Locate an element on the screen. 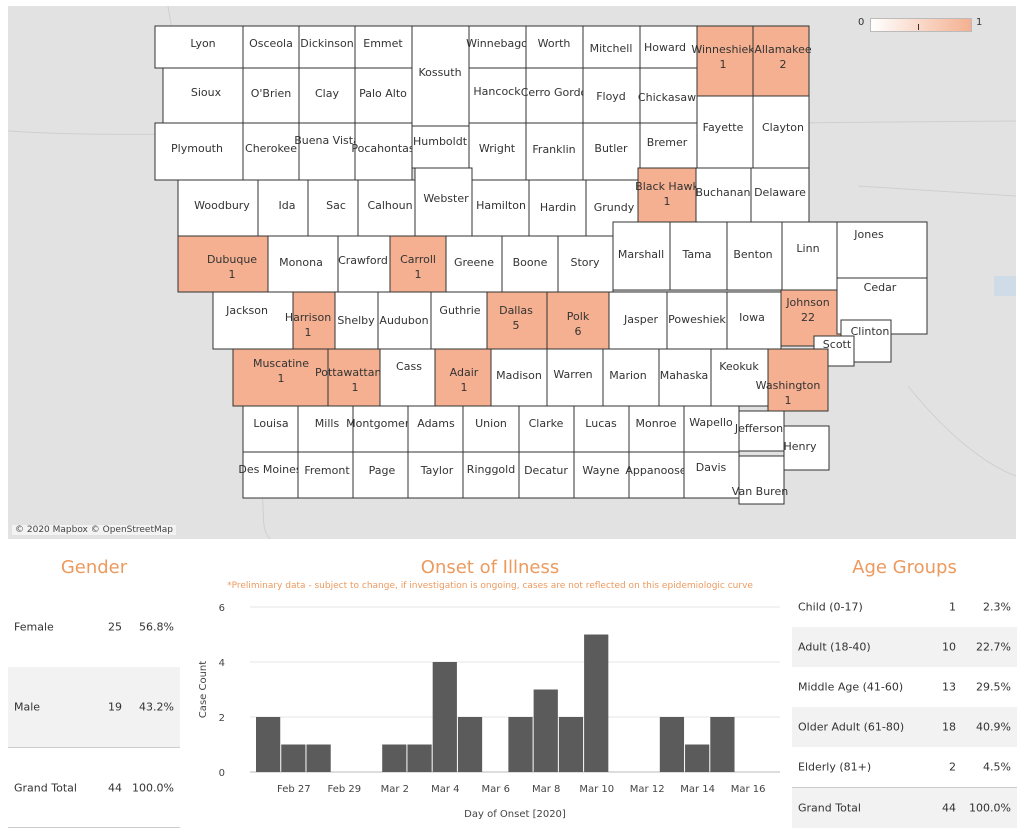  county-allamakee: Allamakee 2 is located at coordinates (782, 61).